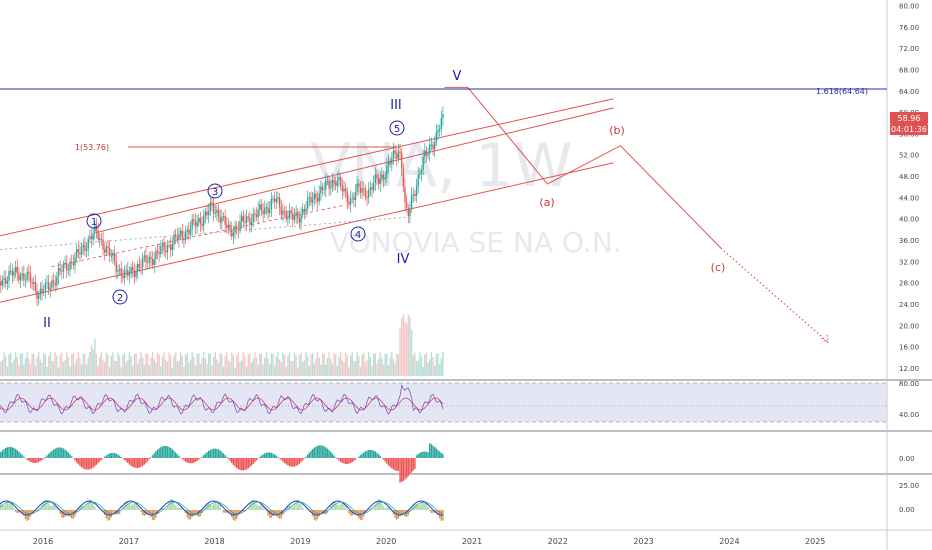 The image size is (932, 550). I want to click on correction-label-a: (a), so click(546, 202).